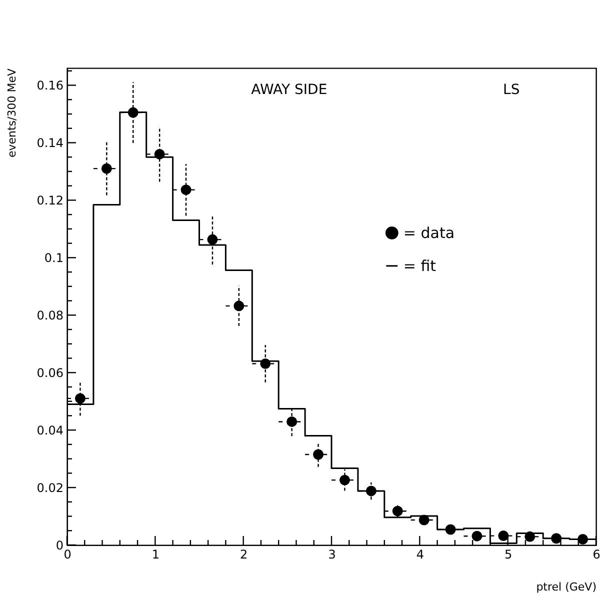 The width and height of the screenshot is (615, 602). Describe the element at coordinates (50, 201) in the screenshot. I see `y-tick-label: 0.12` at that location.